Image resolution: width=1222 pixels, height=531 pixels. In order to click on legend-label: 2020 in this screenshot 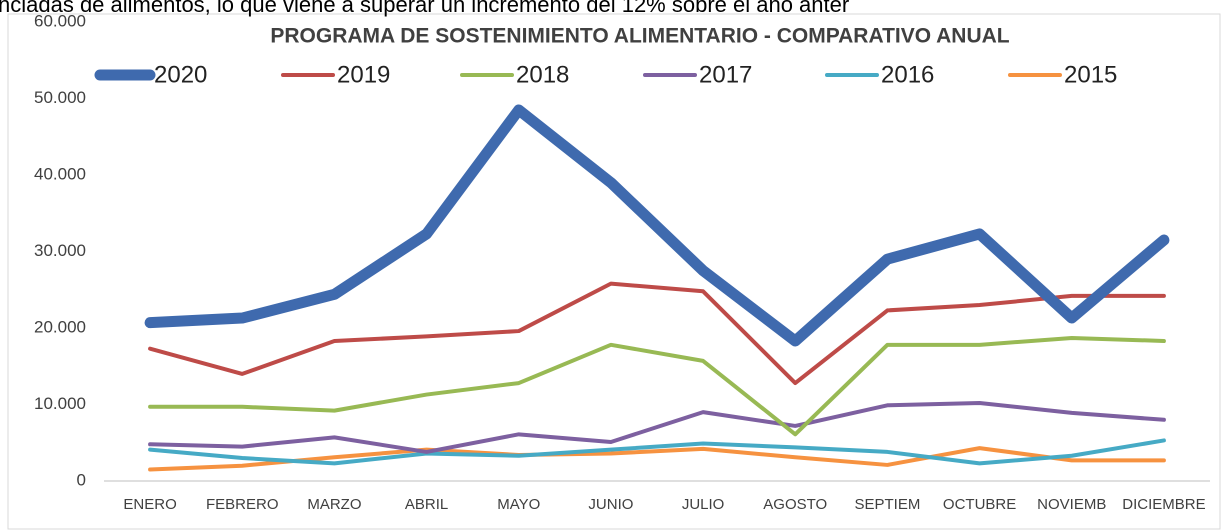, I will do `click(180, 74)`.